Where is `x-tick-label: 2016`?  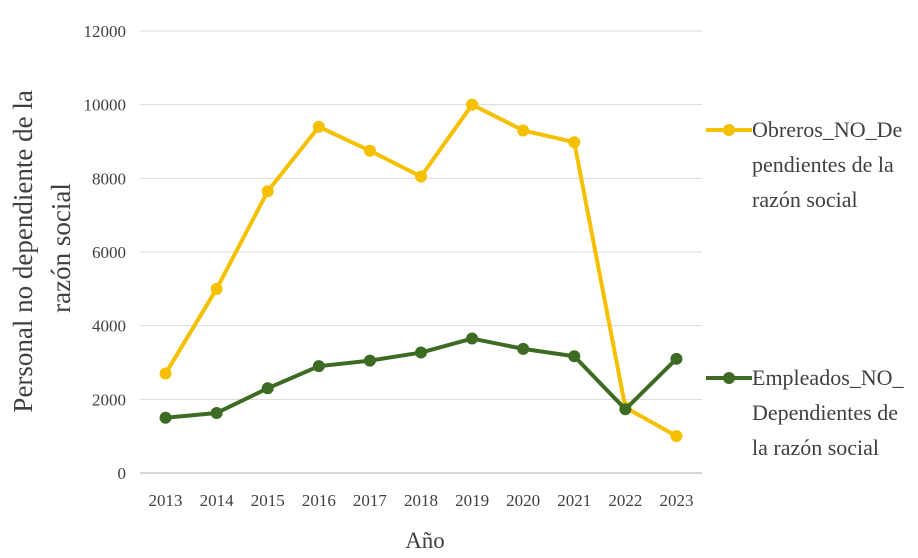
x-tick-label: 2016 is located at coordinates (319, 500).